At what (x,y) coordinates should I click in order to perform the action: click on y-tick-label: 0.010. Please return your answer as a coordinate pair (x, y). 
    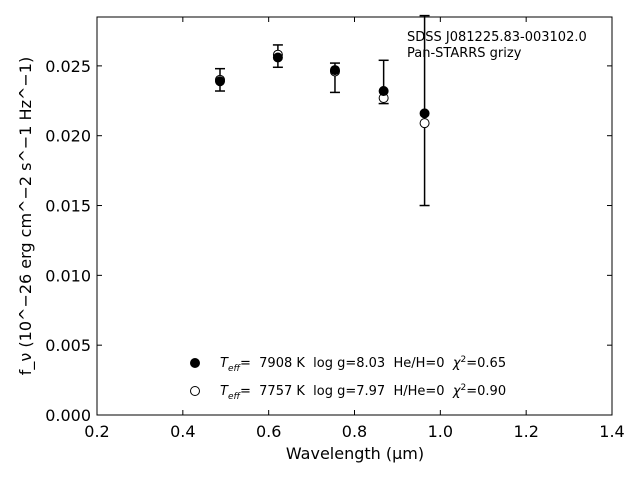
    Looking at the image, I should click on (68, 275).